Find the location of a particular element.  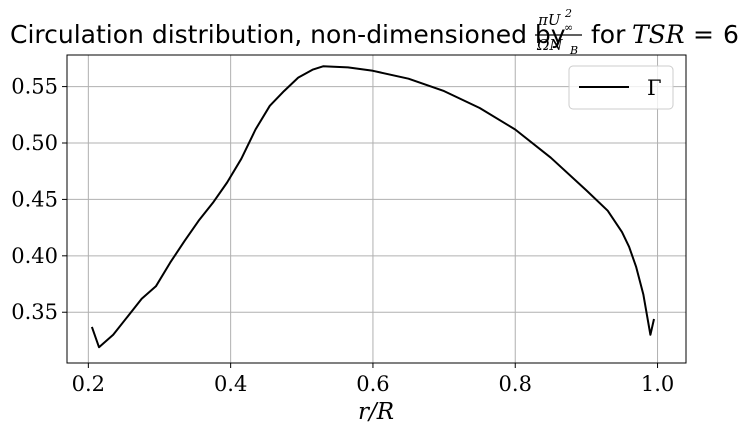

x-tick-label: 0.2 is located at coordinates (88, 384).